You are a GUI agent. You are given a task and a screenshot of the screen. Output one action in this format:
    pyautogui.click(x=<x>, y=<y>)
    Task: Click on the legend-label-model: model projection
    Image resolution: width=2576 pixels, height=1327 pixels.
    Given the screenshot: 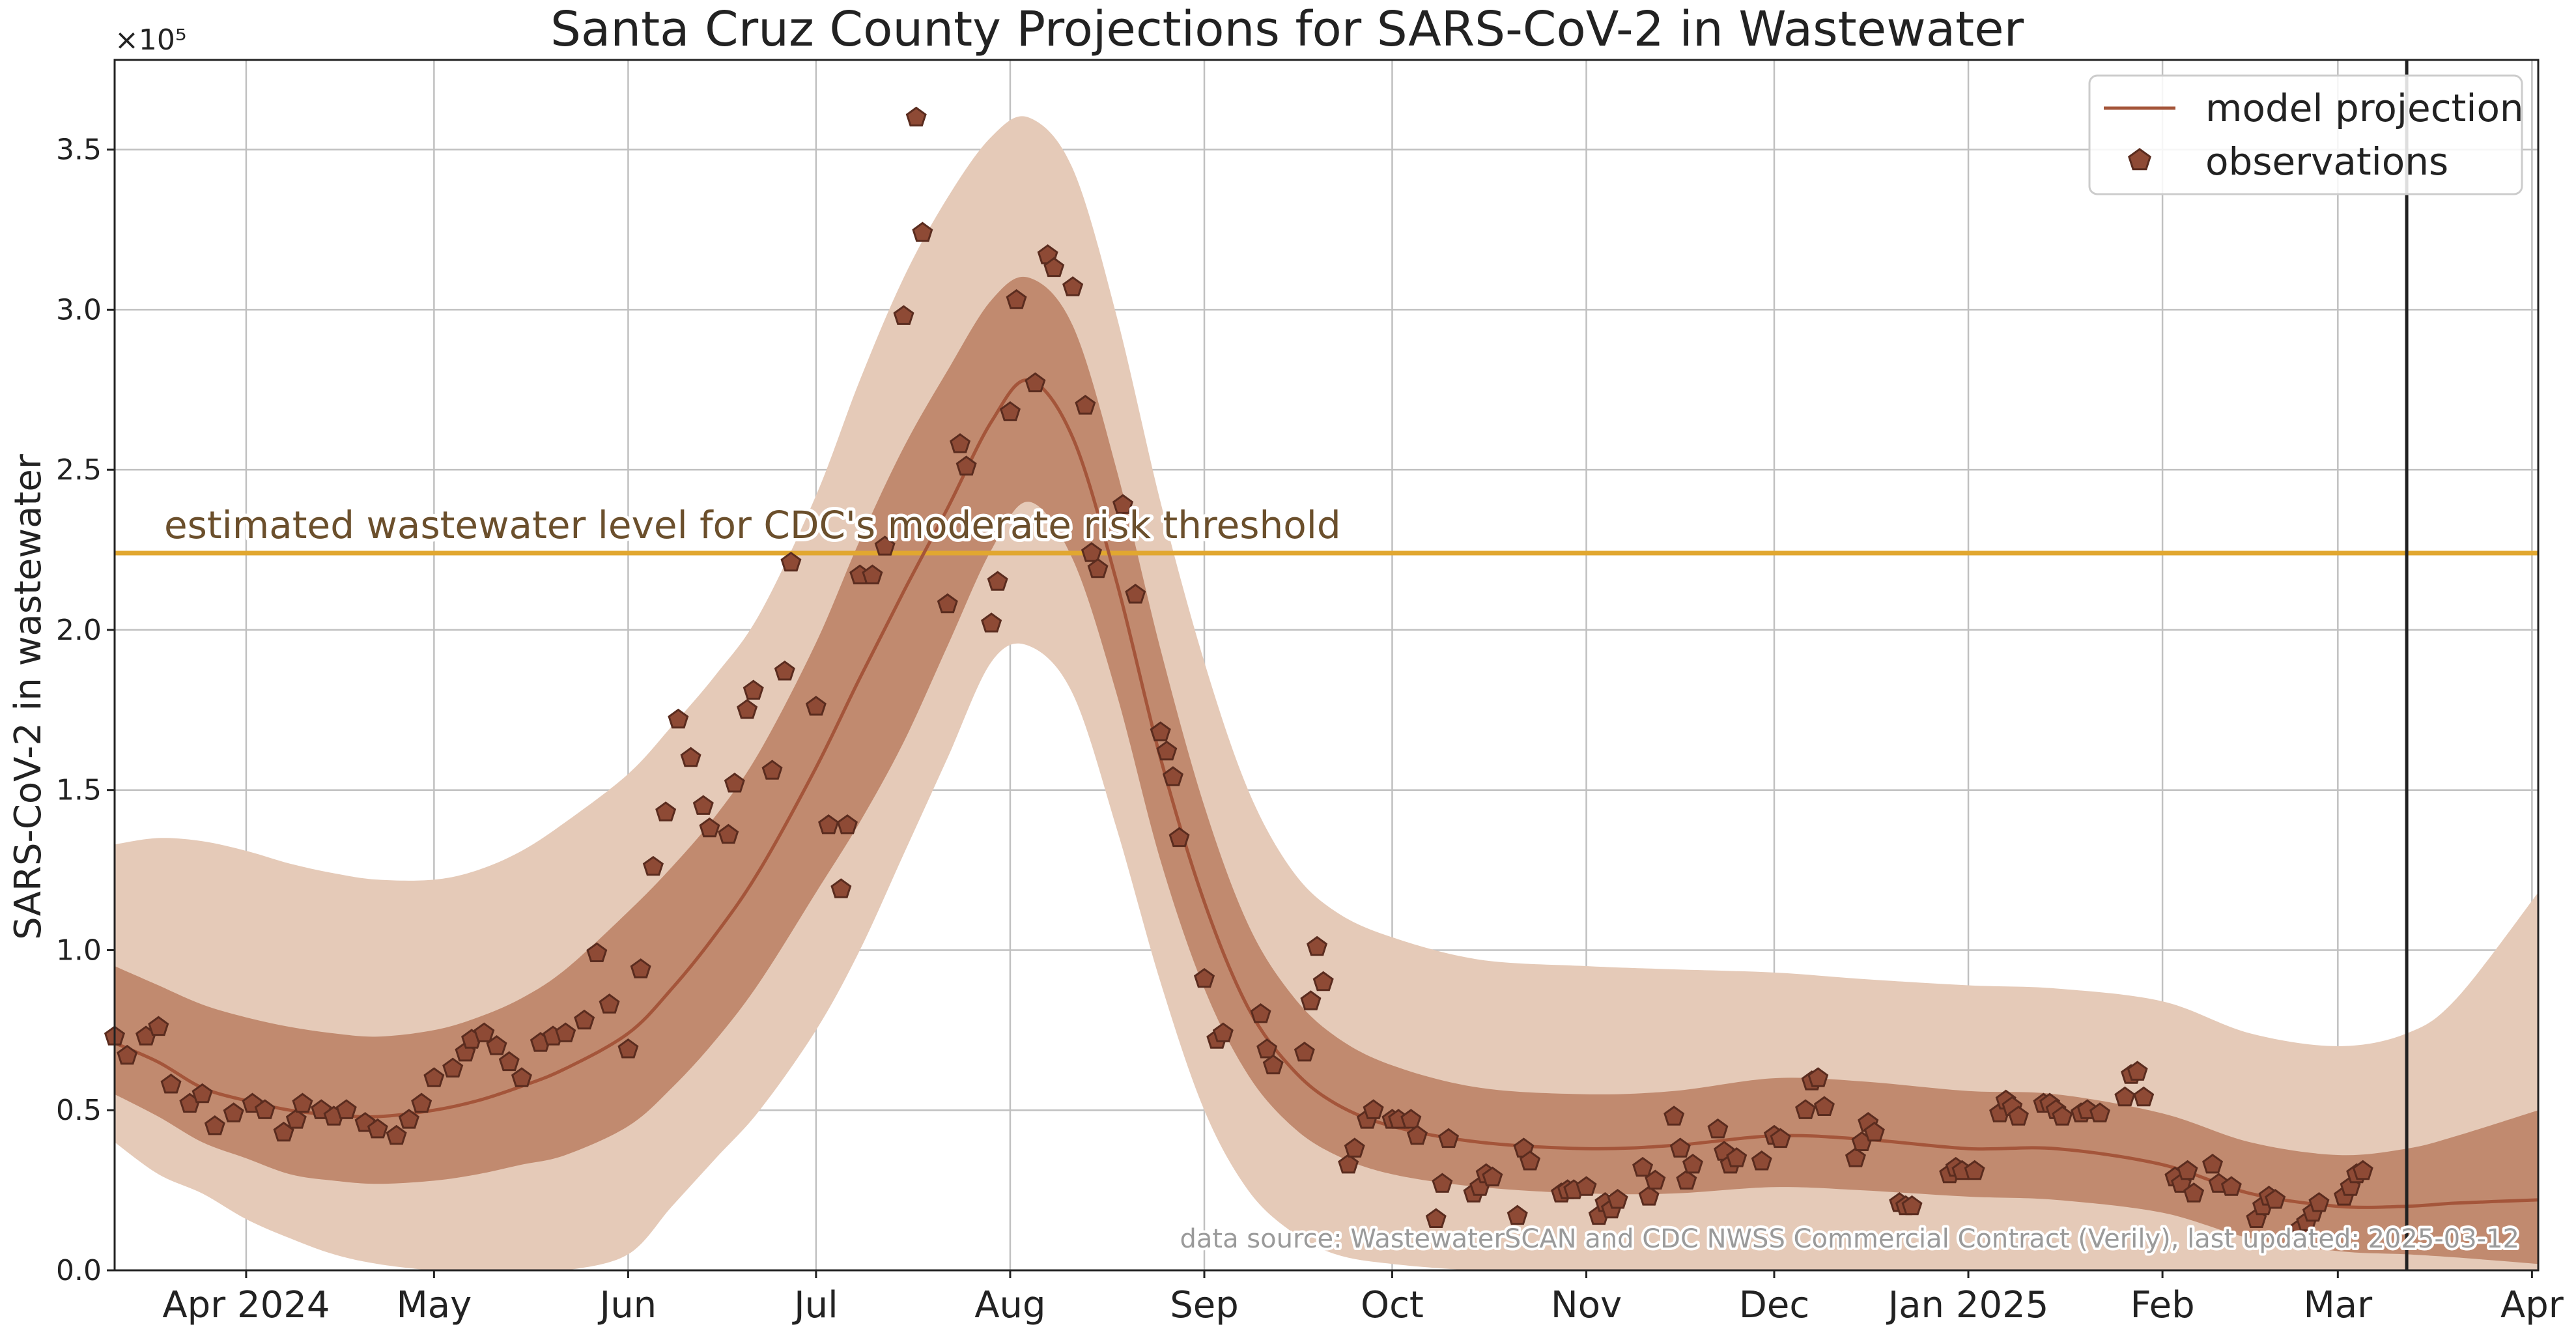 What is the action you would take?
    pyautogui.click(x=2364, y=108)
    